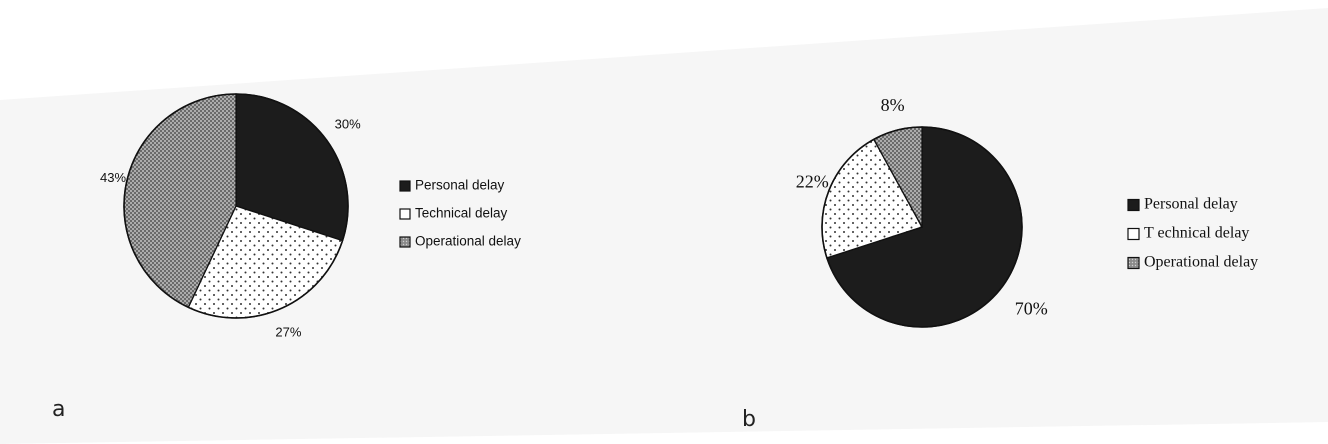  Describe the element at coordinates (812, 182) in the screenshot. I see `slice-value-label: 22%` at that location.